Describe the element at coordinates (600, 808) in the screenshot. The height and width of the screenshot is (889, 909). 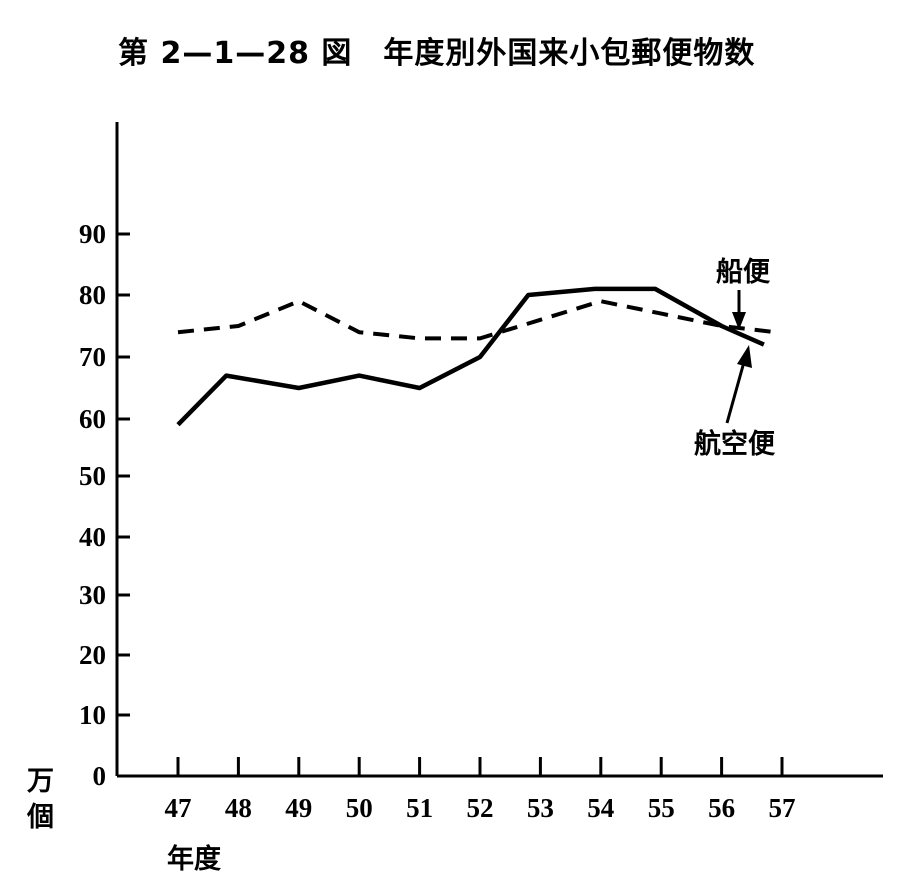
I see `x-tick-label: 54` at that location.